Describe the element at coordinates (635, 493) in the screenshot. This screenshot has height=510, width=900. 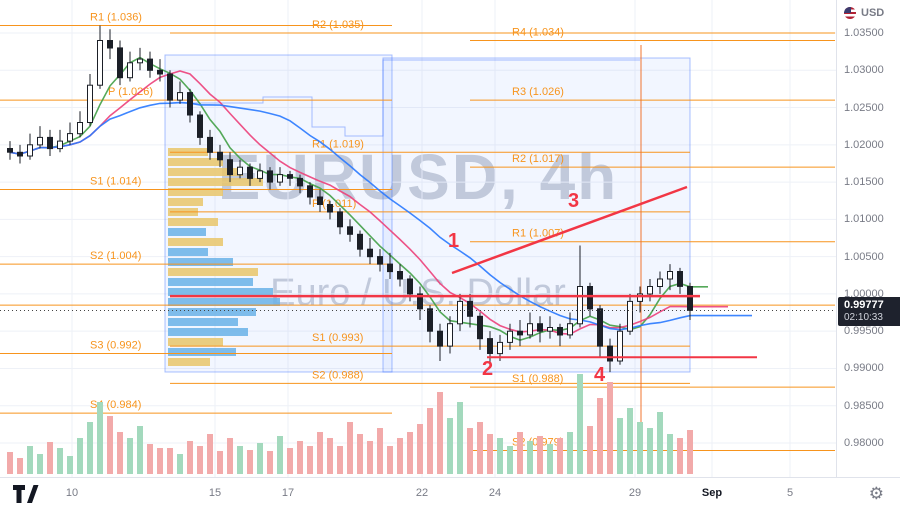
I see `time-tick: 29` at that location.